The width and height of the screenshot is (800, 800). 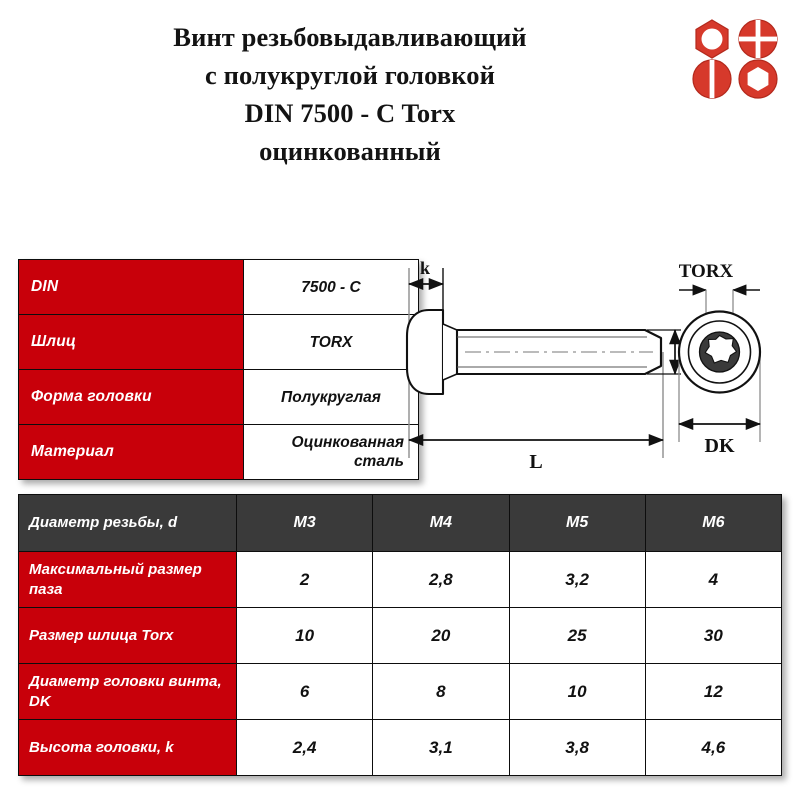 I want to click on hex-nut-icon, so click(x=712, y=39).